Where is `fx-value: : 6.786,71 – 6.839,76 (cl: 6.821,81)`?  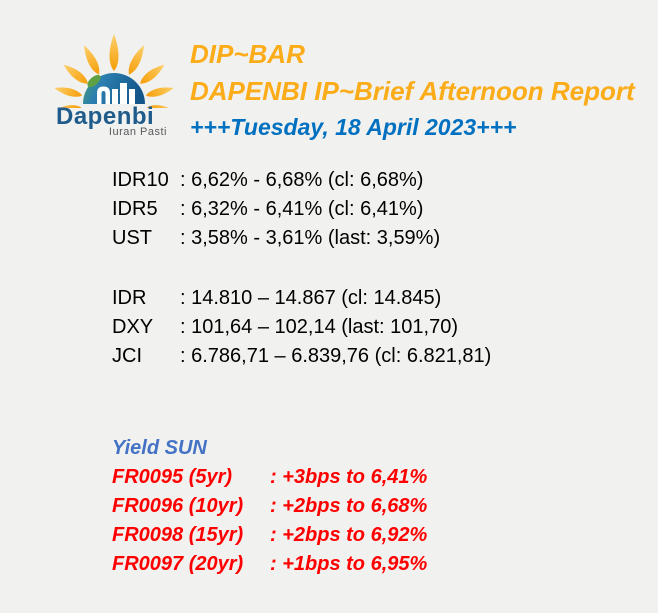 fx-value: : 6.786,71 – 6.839,76 (cl: 6.821,81) is located at coordinates (336, 356).